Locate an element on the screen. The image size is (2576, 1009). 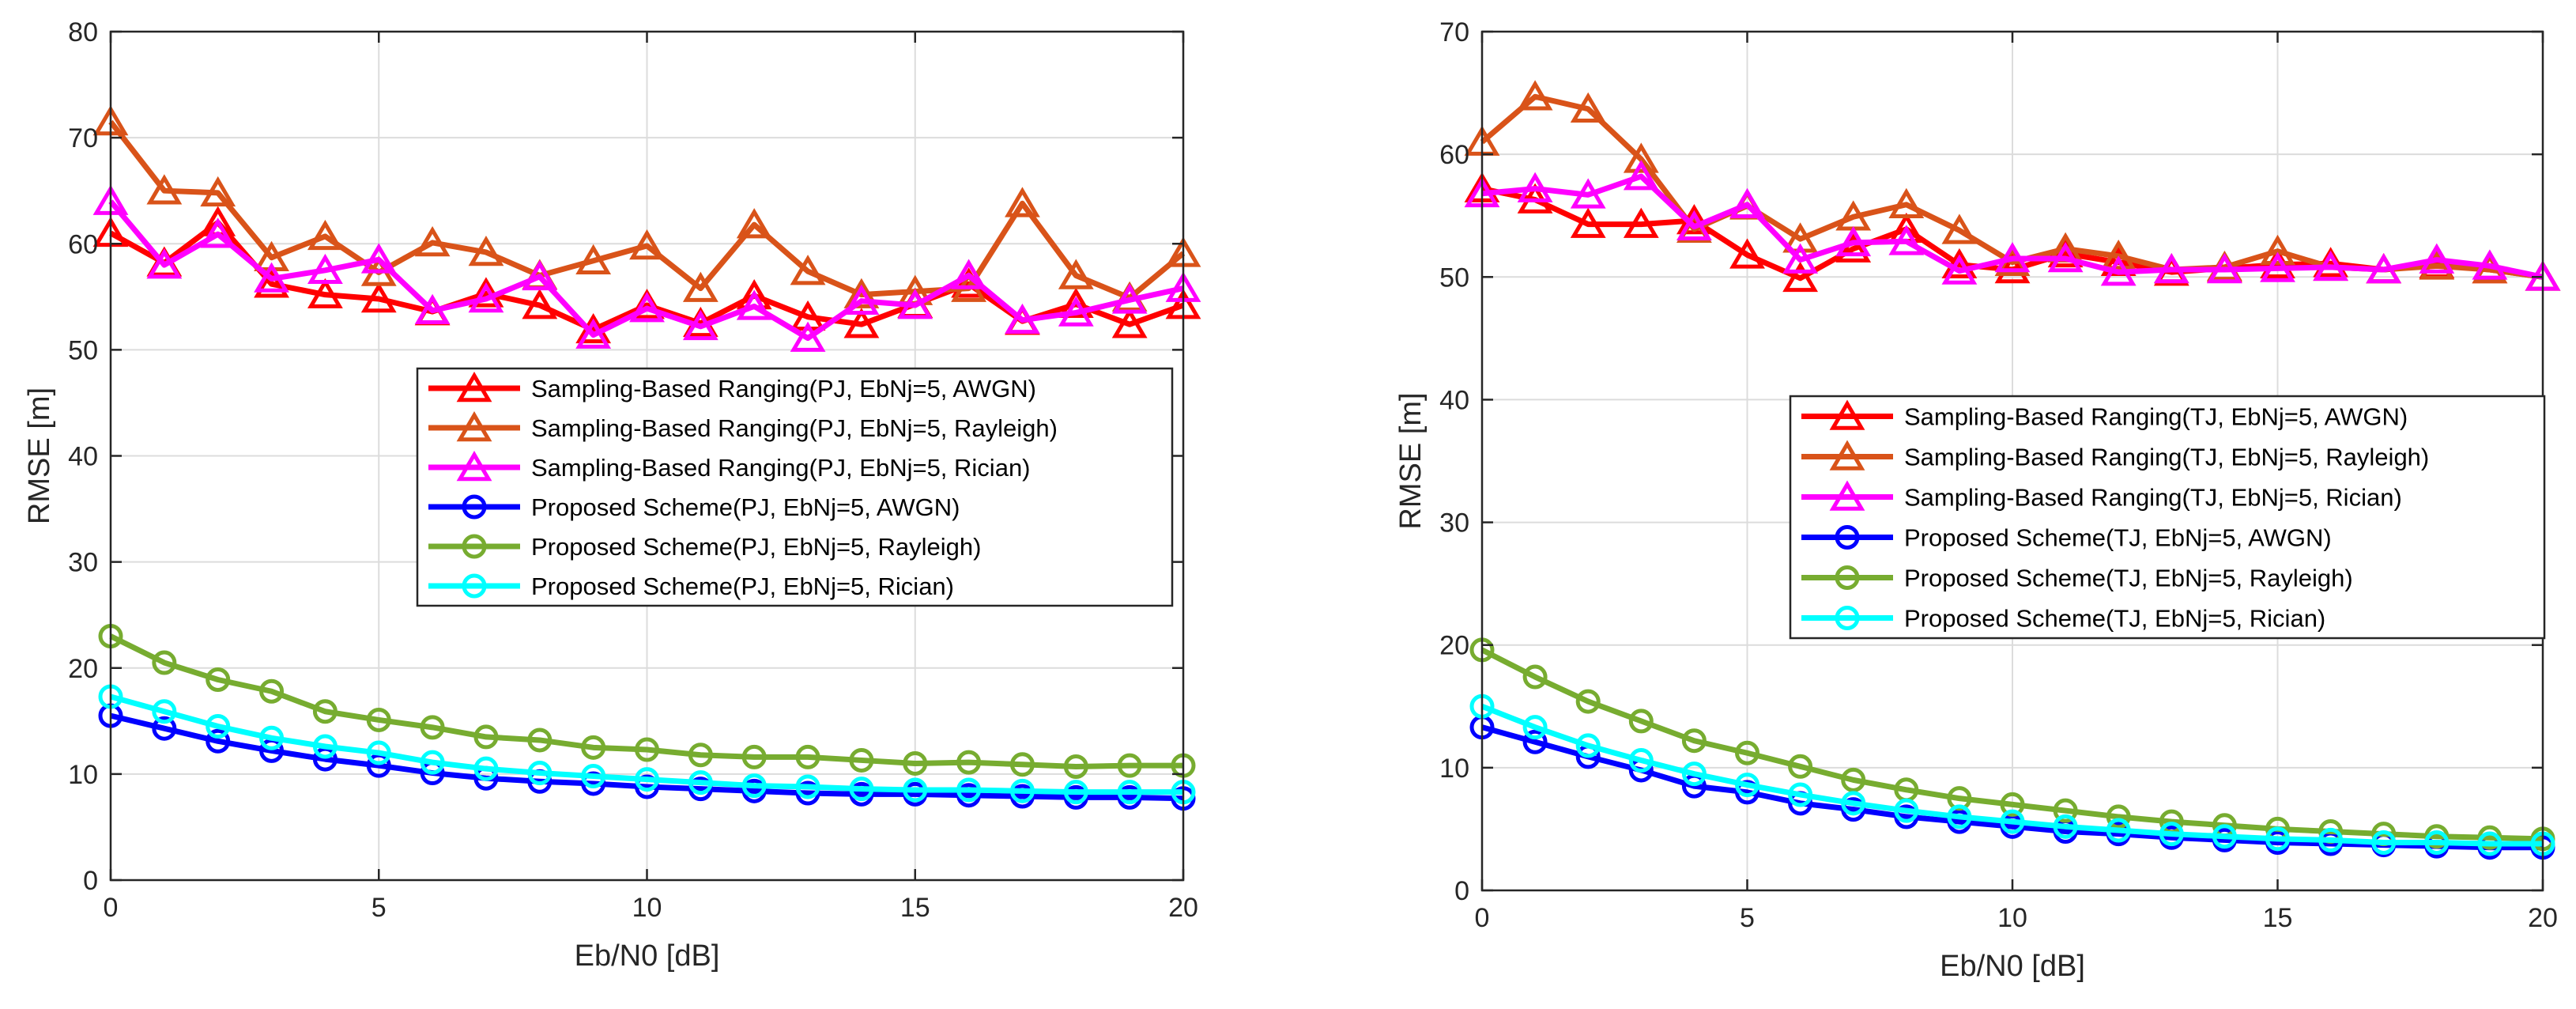
legend-box is located at coordinates (795, 487).